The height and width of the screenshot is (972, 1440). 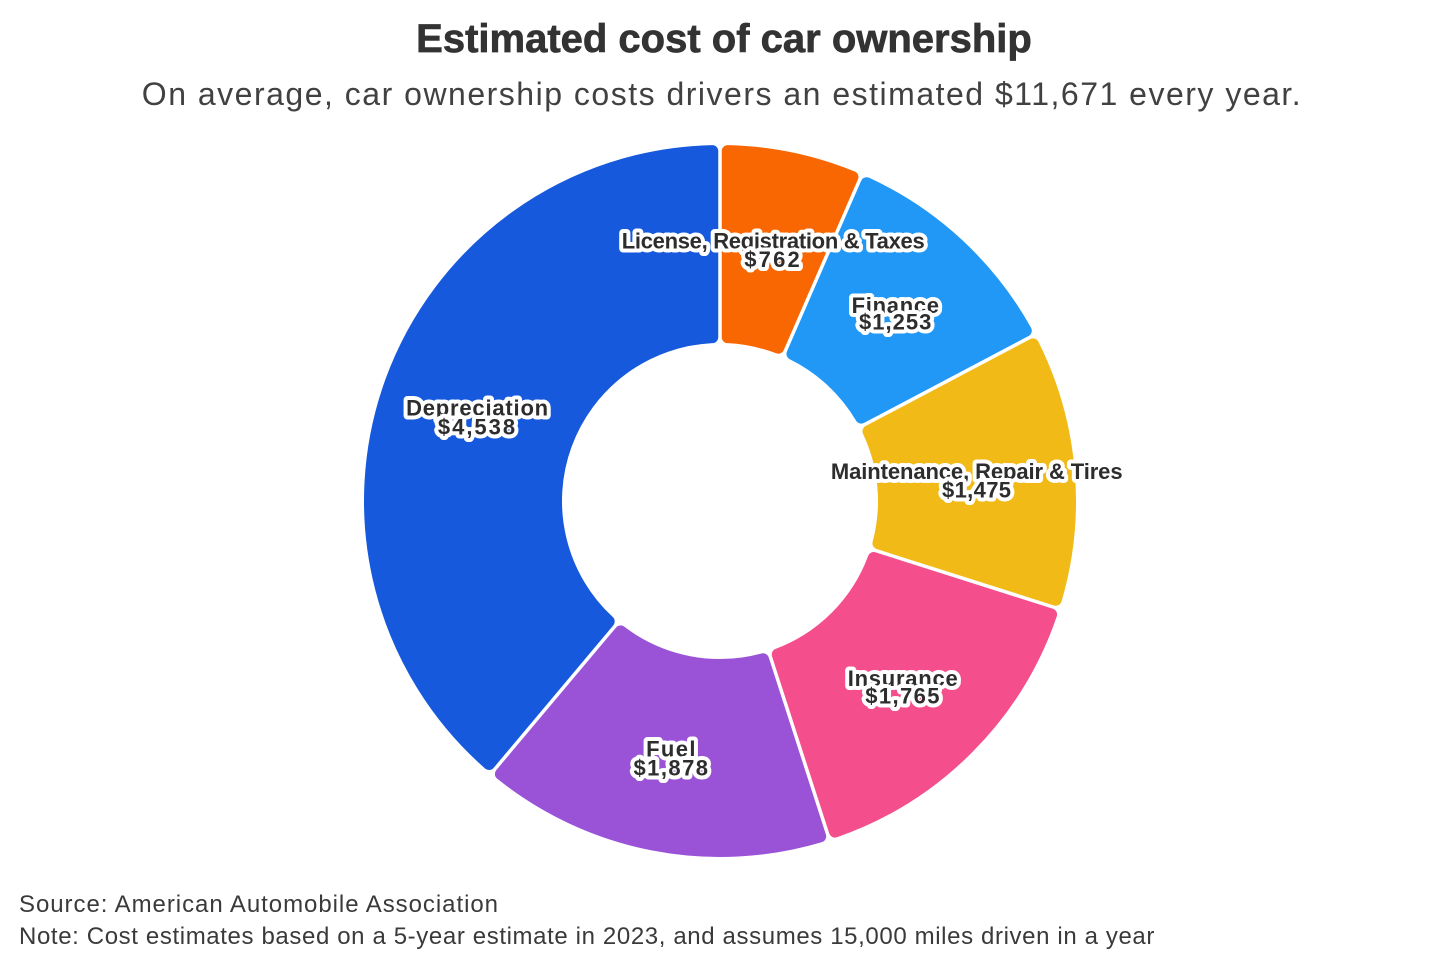 I want to click on svg-text: Depreciation, so click(x=477, y=408).